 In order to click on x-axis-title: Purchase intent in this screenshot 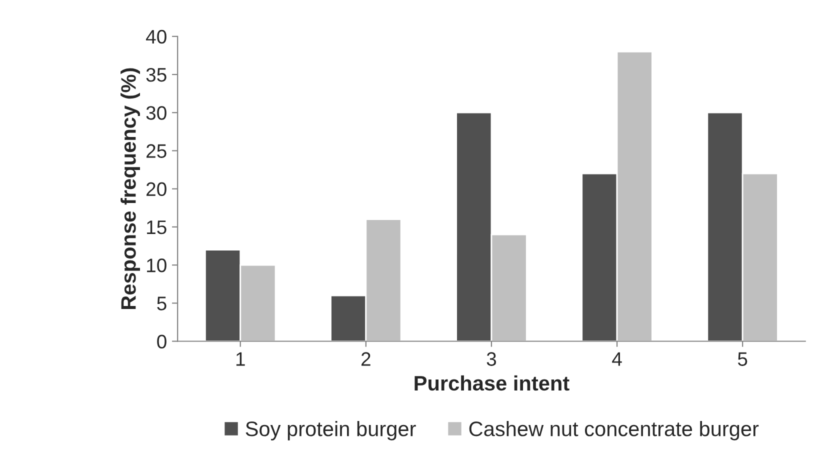, I will do `click(492, 383)`.